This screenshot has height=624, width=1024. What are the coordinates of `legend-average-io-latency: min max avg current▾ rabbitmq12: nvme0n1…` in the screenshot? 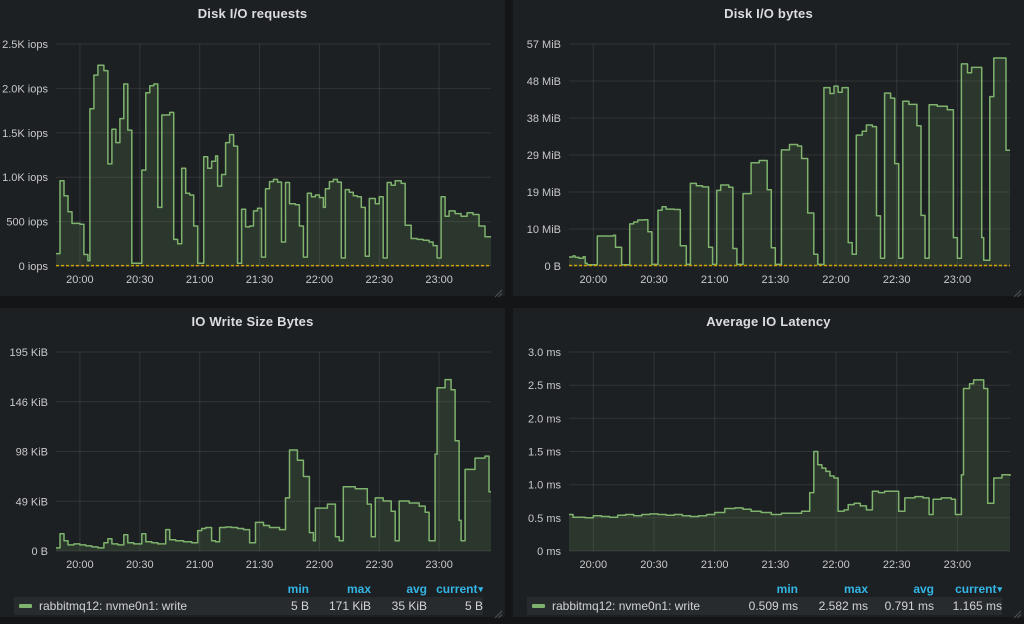 It's located at (768, 599).